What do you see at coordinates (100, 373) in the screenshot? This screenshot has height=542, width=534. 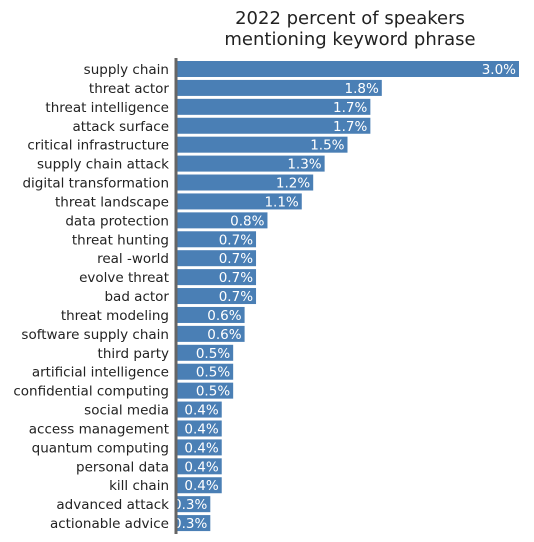 I see `category-label: artificial intelligence` at bounding box center [100, 373].